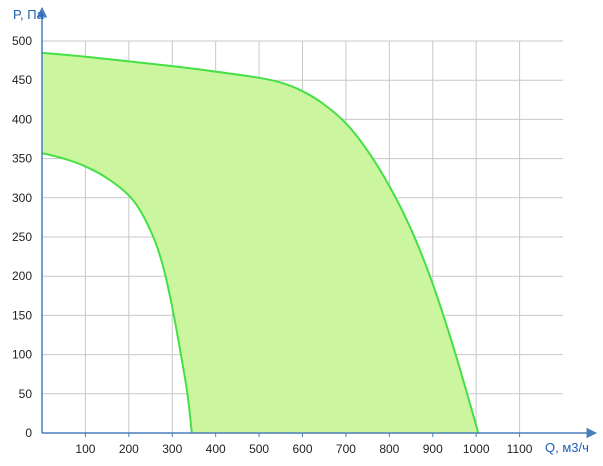 This screenshot has width=603, height=466. What do you see at coordinates (22, 159) in the screenshot?
I see `y-tick-label-350: 350` at bounding box center [22, 159].